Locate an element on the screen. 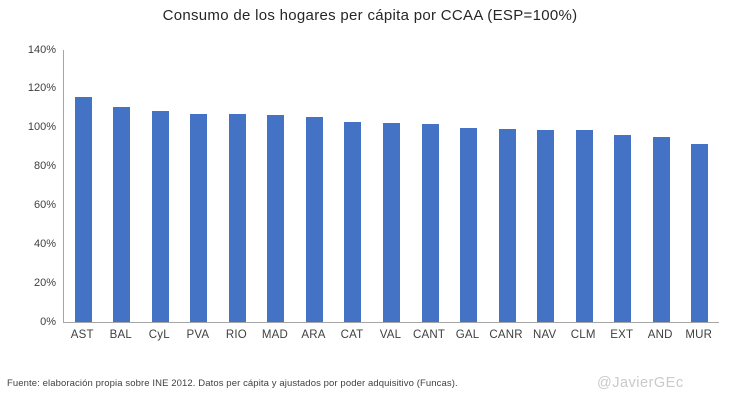  bar-ARA is located at coordinates (314, 219).